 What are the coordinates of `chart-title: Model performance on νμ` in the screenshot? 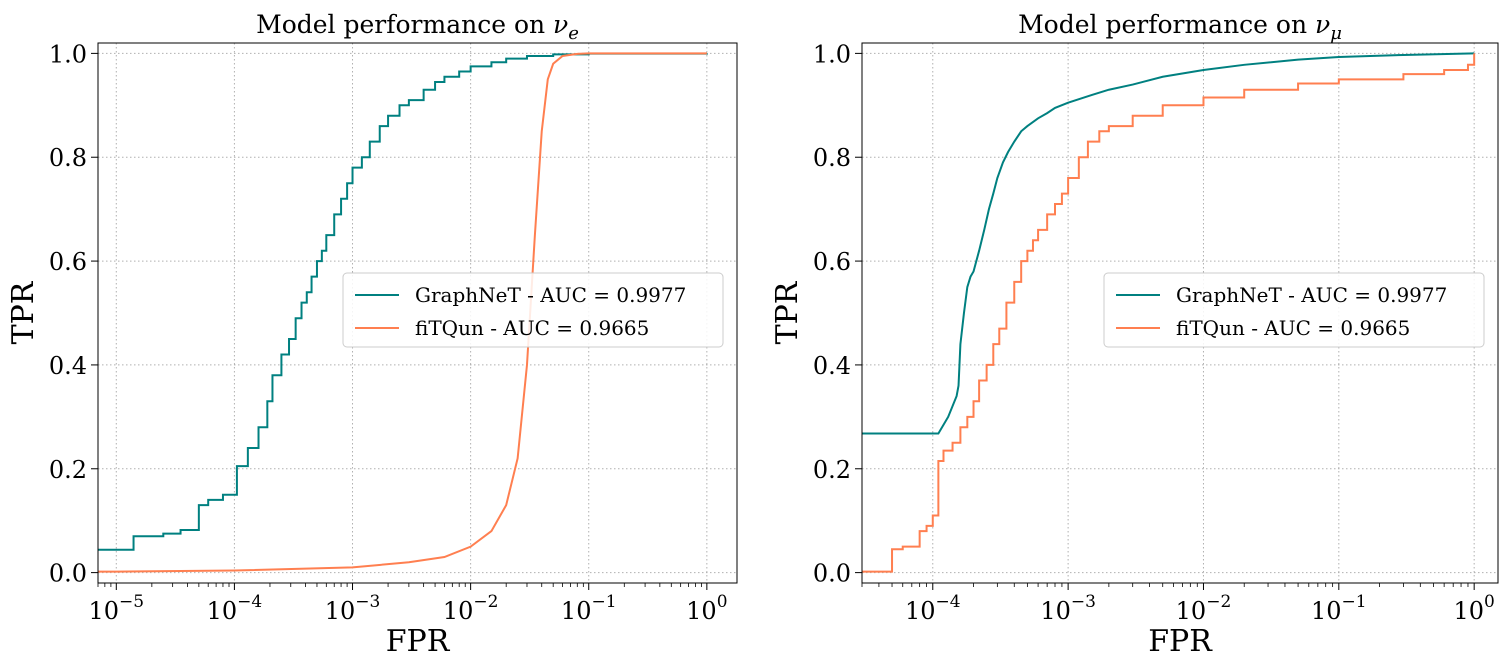 It's located at (1180, 27).